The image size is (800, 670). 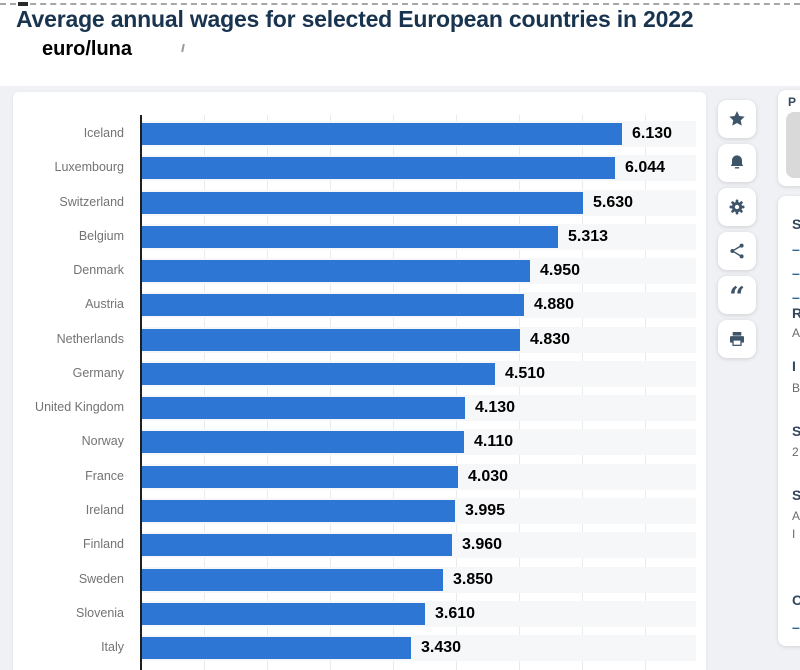 I want to click on side-panel-text-fragment: R, so click(x=796, y=313).